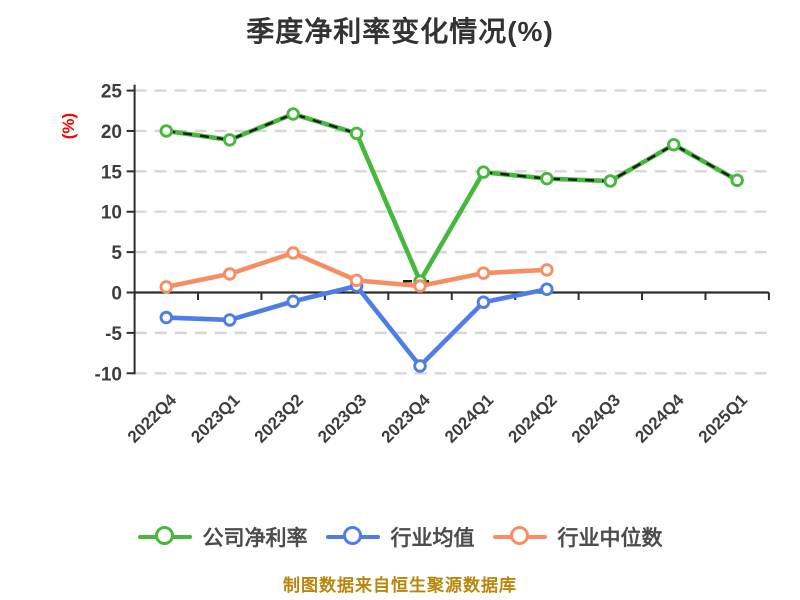  What do you see at coordinates (406, 418) in the screenshot?
I see `x-tick-label: 2023Q4` at bounding box center [406, 418].